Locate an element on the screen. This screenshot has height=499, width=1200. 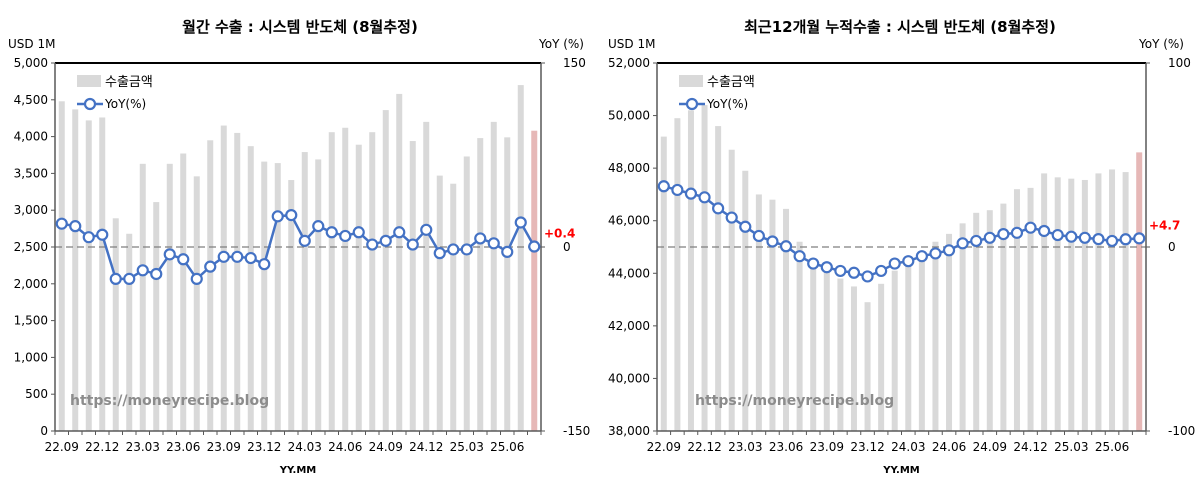
yoy-point-24.01 is located at coordinates (277, 216).